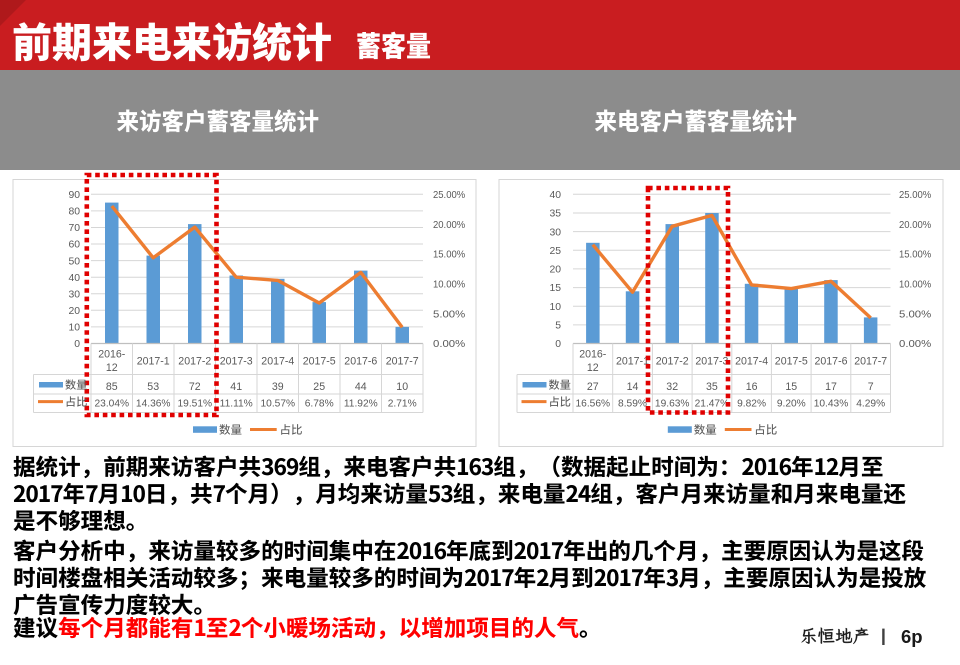 This screenshot has width=960, height=665. I want to click on svg-text: 50, so click(74, 261).